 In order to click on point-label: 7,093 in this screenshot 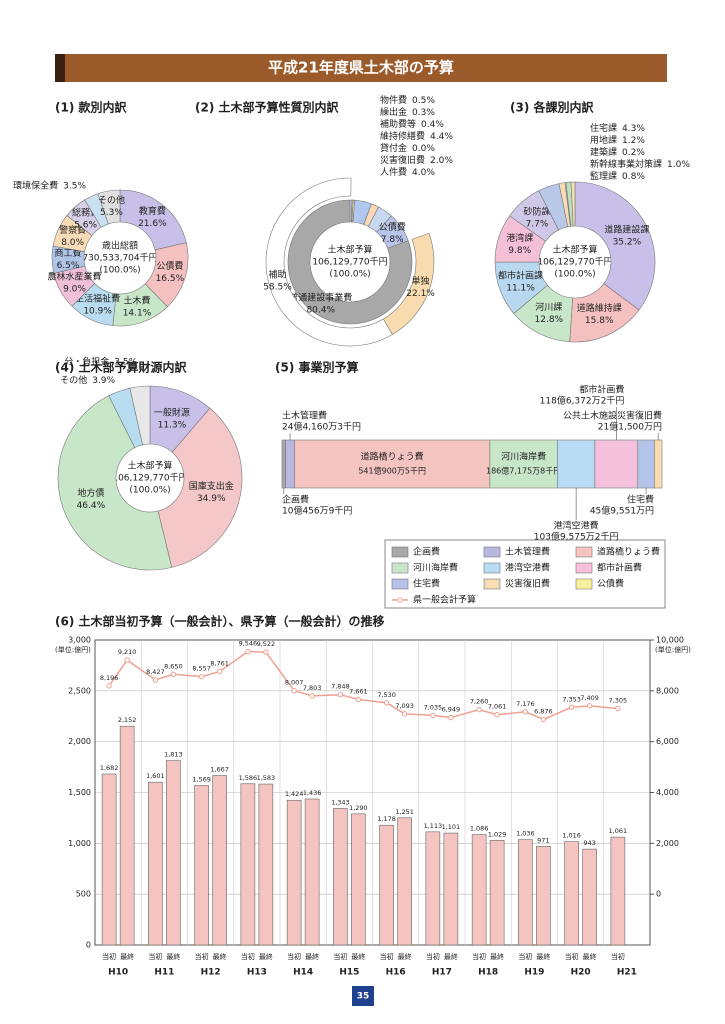, I will do `click(404, 706)`.